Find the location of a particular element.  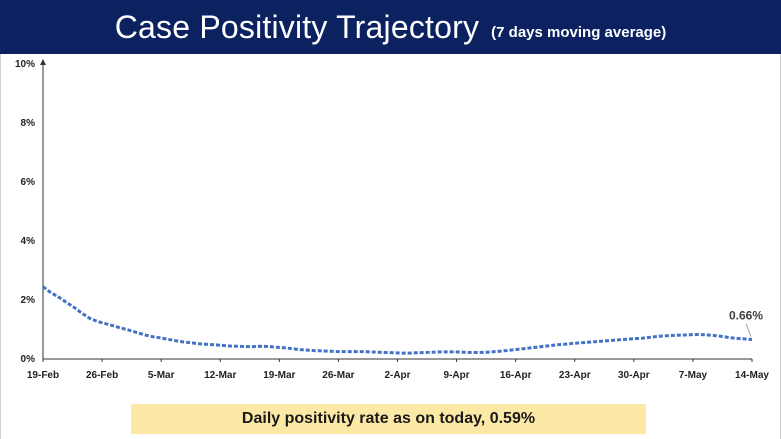

positivity-series-line is located at coordinates (397, 320).